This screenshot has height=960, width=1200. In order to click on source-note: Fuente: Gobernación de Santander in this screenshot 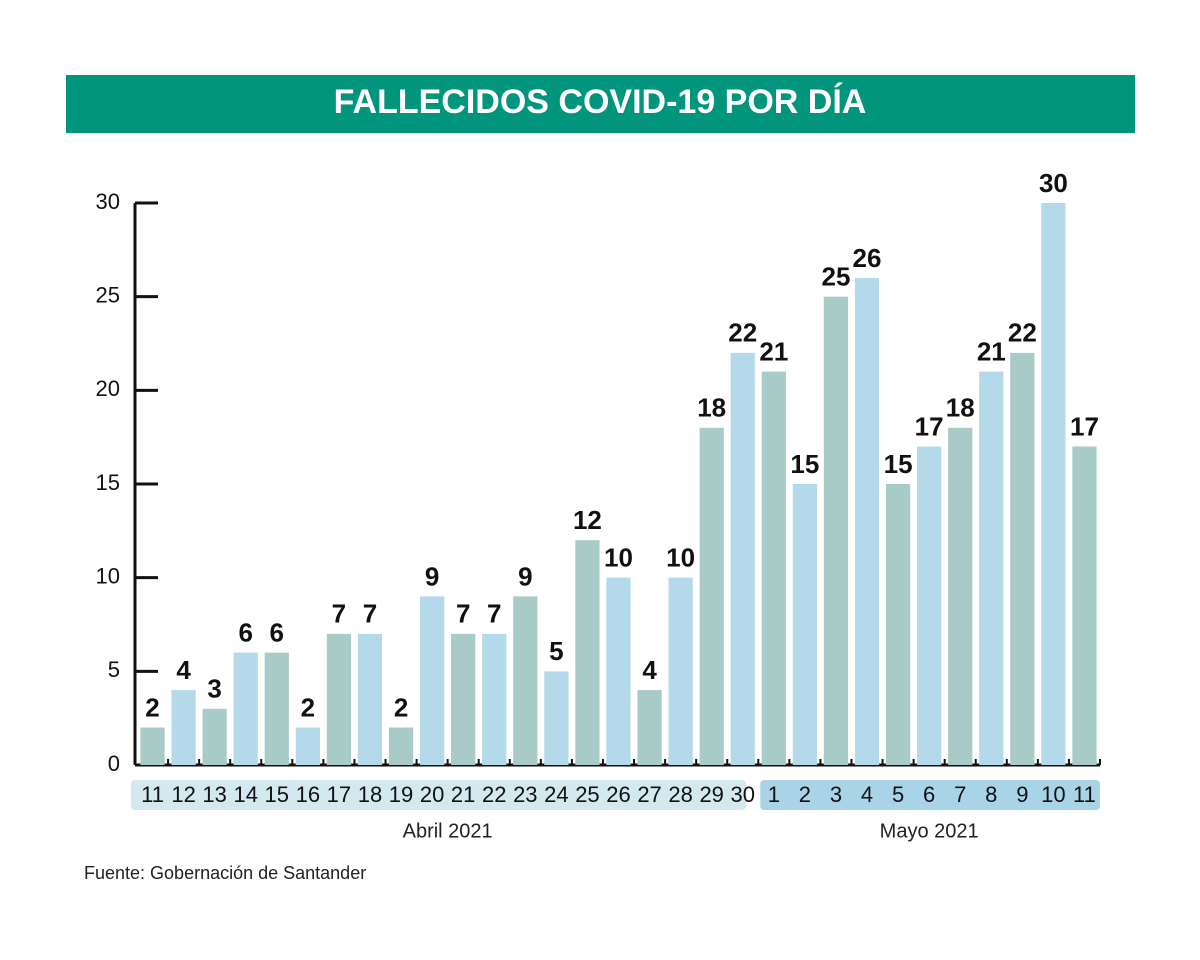, I will do `click(225, 873)`.